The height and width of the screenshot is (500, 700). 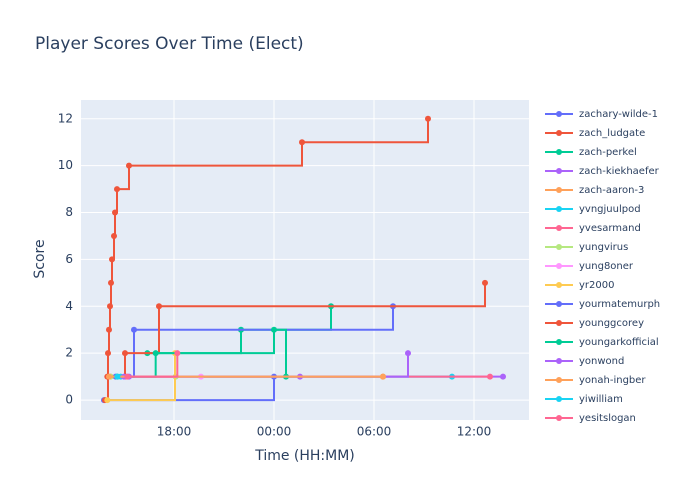 I want to click on legend-label: yung8oner, so click(x=606, y=266).